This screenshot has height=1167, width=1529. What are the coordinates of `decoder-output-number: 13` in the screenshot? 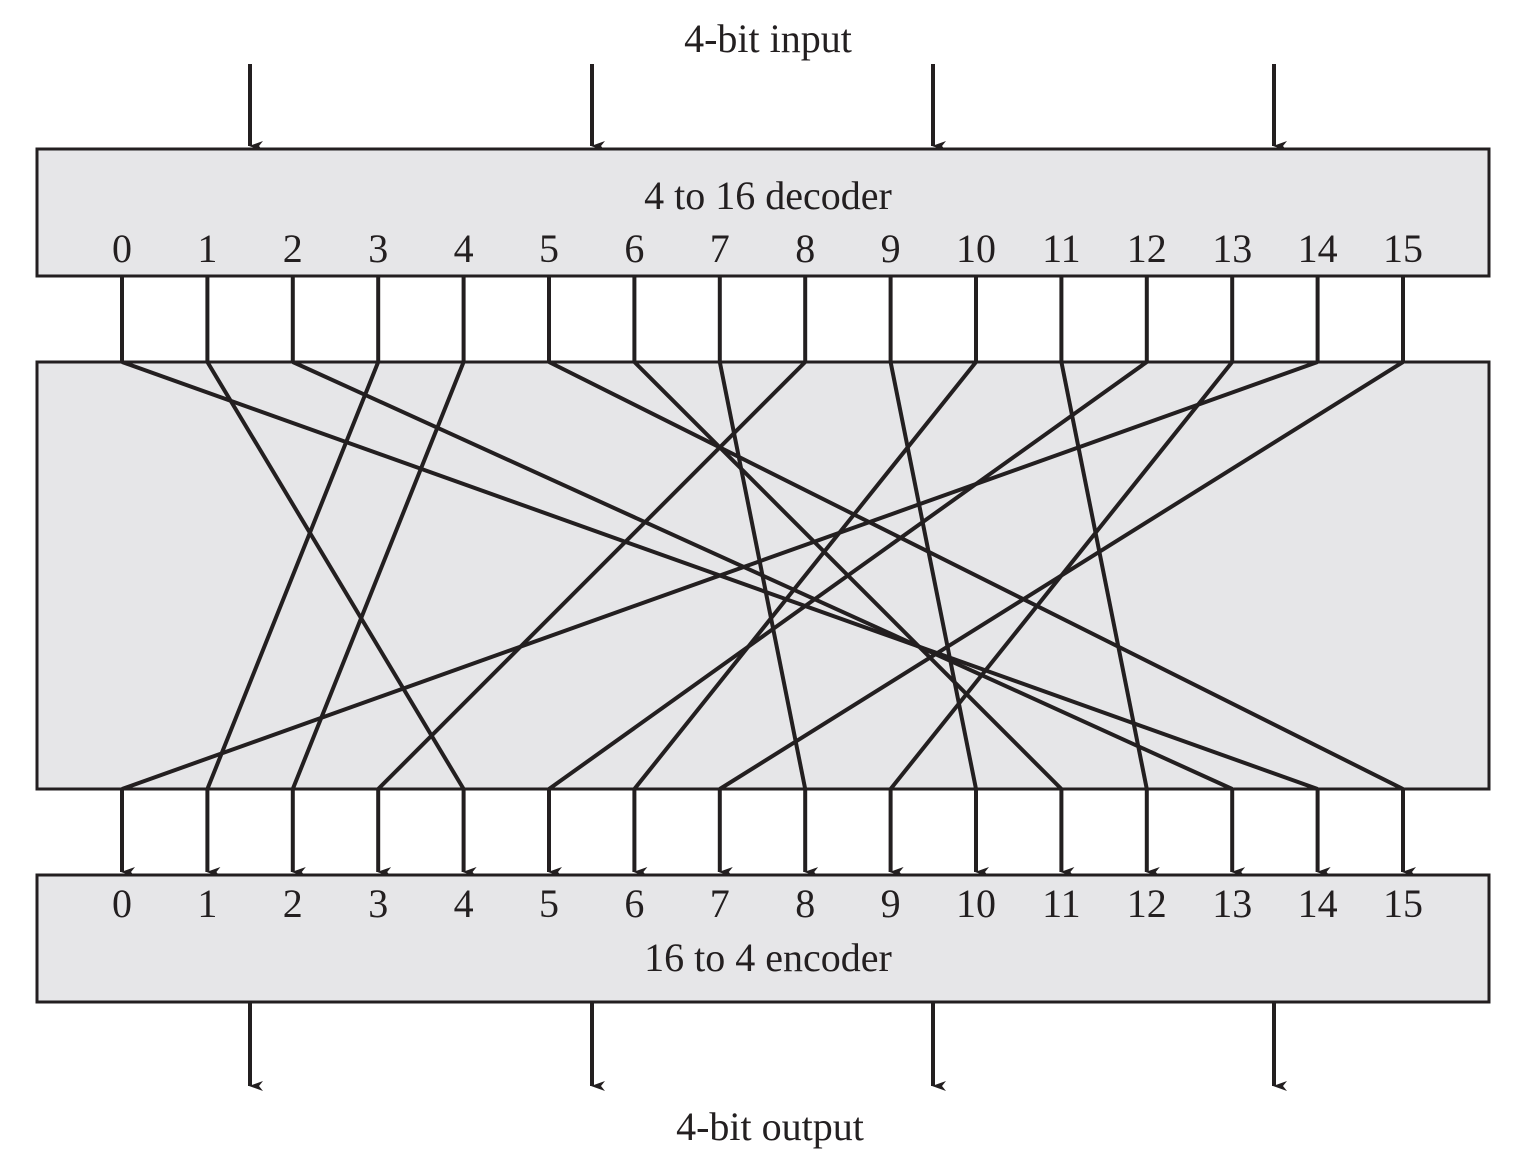 It's located at (1232, 248).